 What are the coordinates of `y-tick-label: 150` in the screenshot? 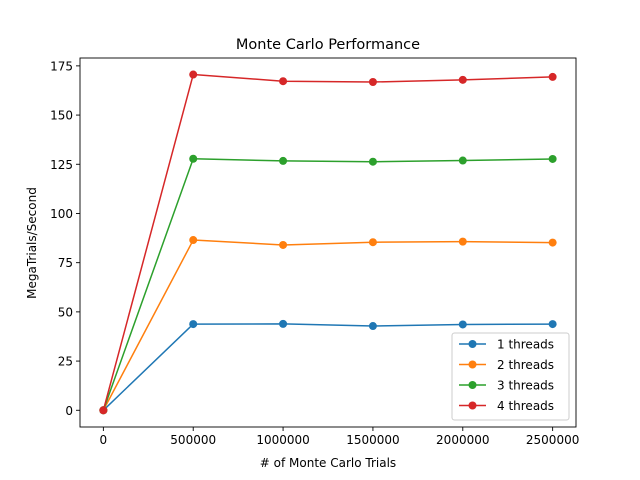 It's located at (61, 116).